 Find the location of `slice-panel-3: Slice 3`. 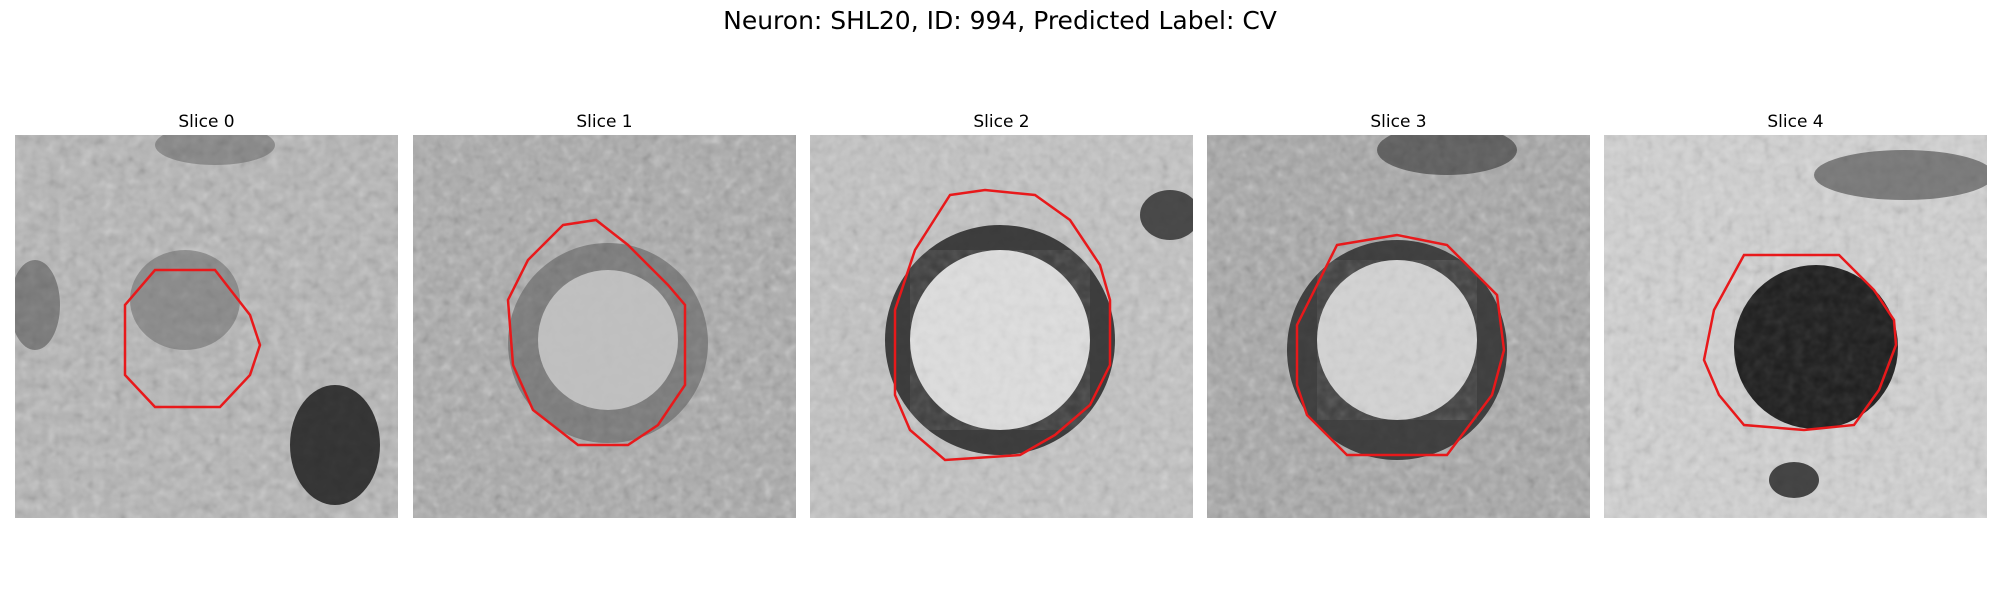

slice-panel-3: Slice 3 is located at coordinates (1398, 122).